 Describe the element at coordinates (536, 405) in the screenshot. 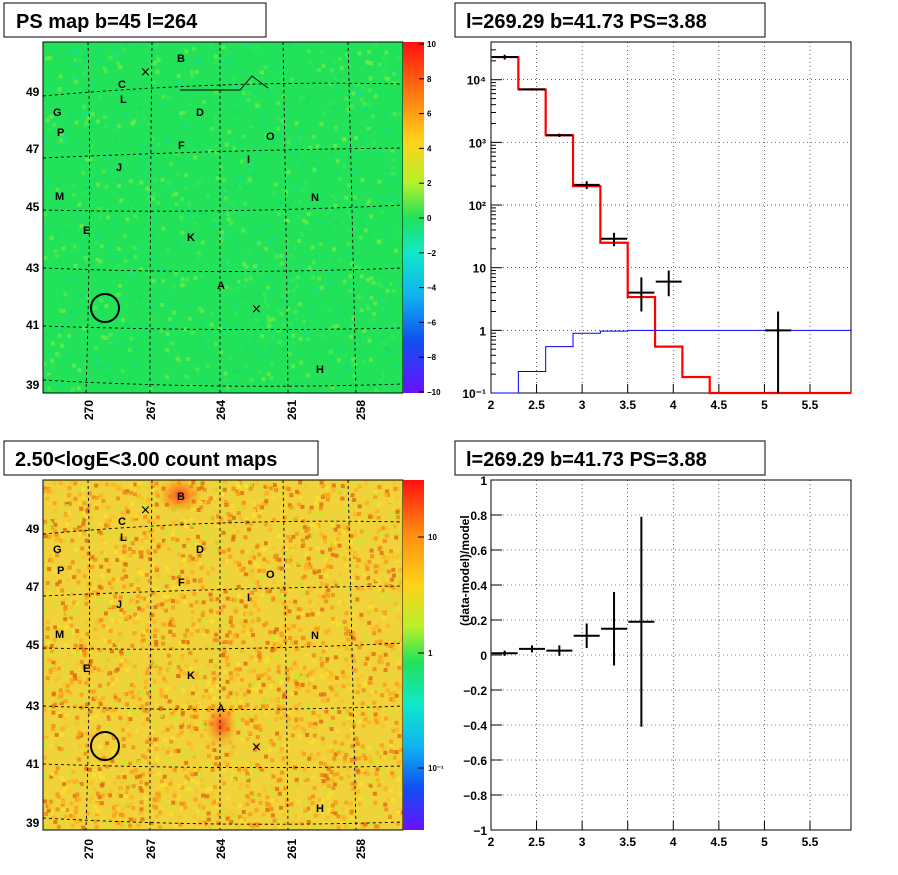

I see `x-tick-label: 2.5` at that location.